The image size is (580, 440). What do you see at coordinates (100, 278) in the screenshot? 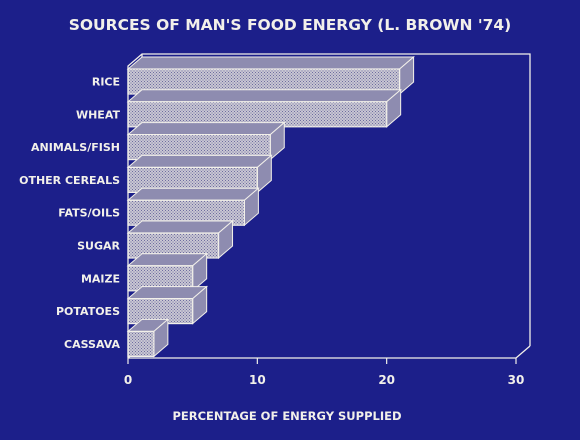
I see `category-label: MAIZE` at bounding box center [100, 278].